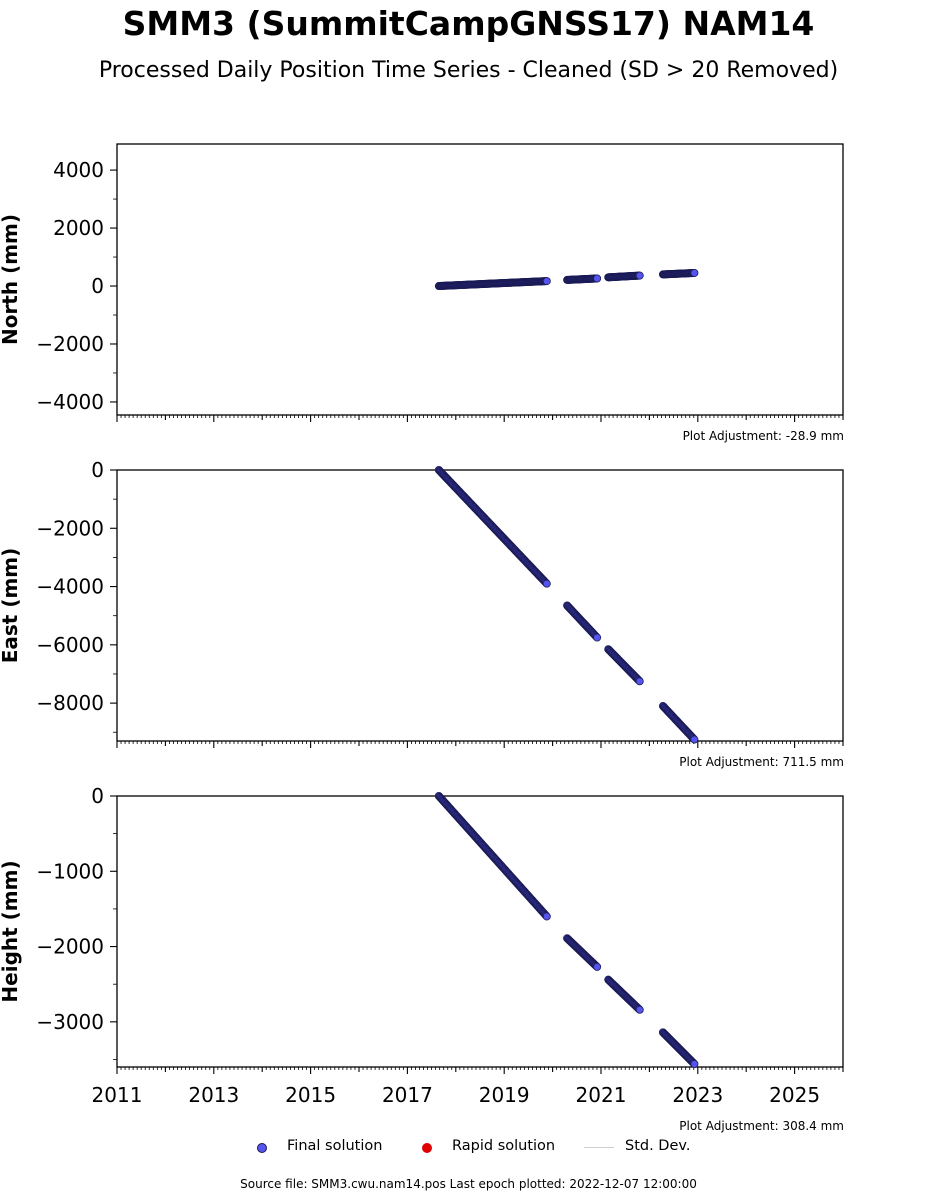  Describe the element at coordinates (70, 528) in the screenshot. I see `east-y-tick-label: −2000` at that location.